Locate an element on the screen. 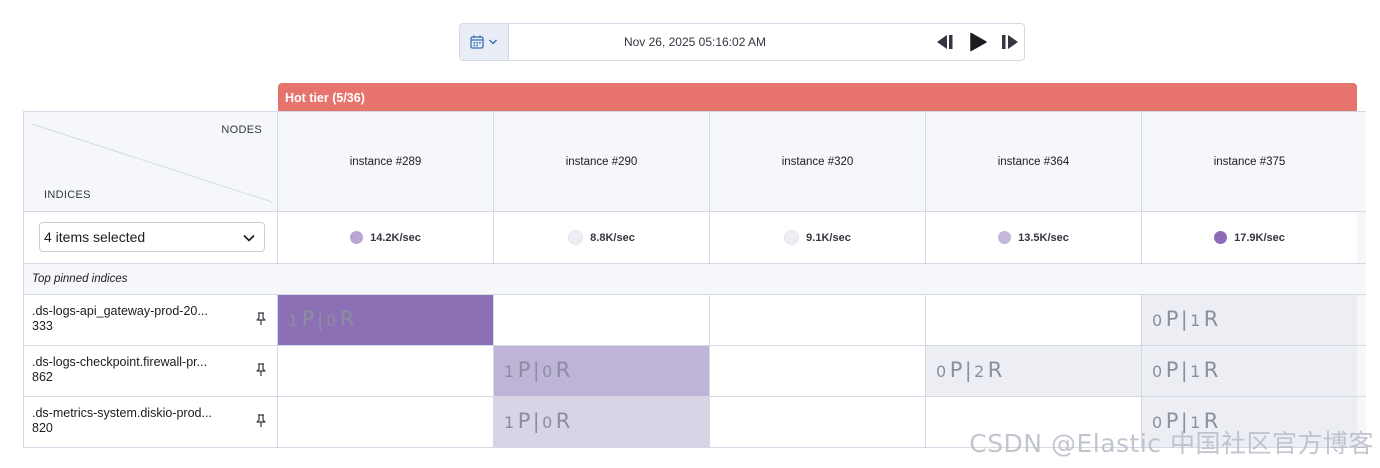 This screenshot has width=1380, height=468. current-datetime: Nov 26, 2025 05:16:02 AM is located at coordinates (695, 42).